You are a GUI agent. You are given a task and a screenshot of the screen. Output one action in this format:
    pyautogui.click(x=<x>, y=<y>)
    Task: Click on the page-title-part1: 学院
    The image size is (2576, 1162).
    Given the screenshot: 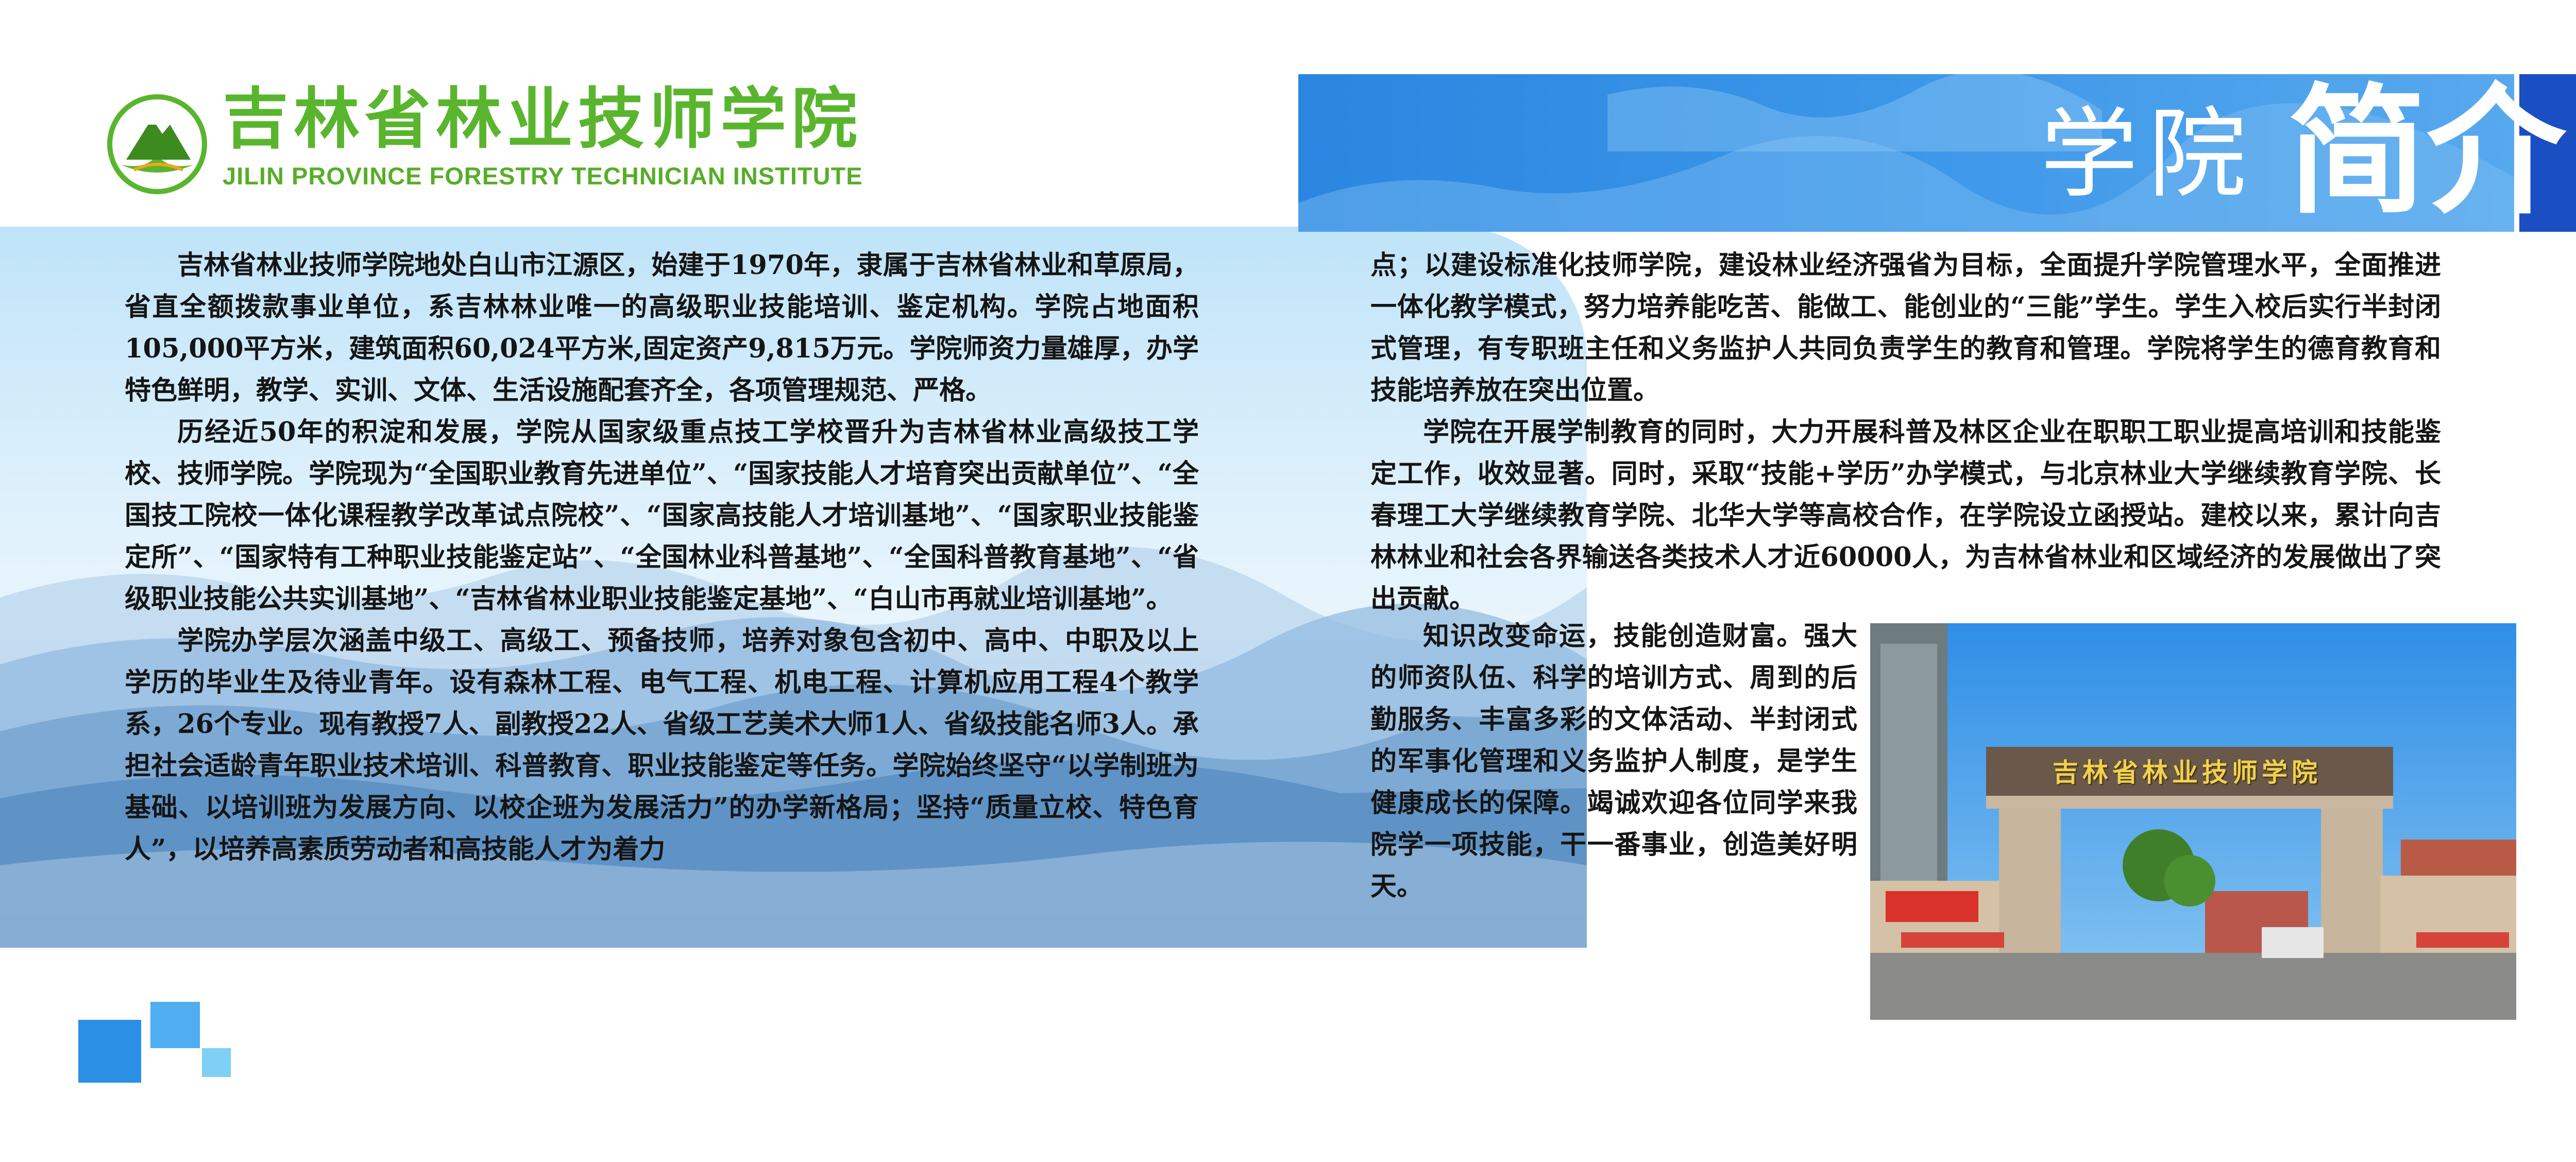 What is the action you would take?
    pyautogui.click(x=2148, y=154)
    